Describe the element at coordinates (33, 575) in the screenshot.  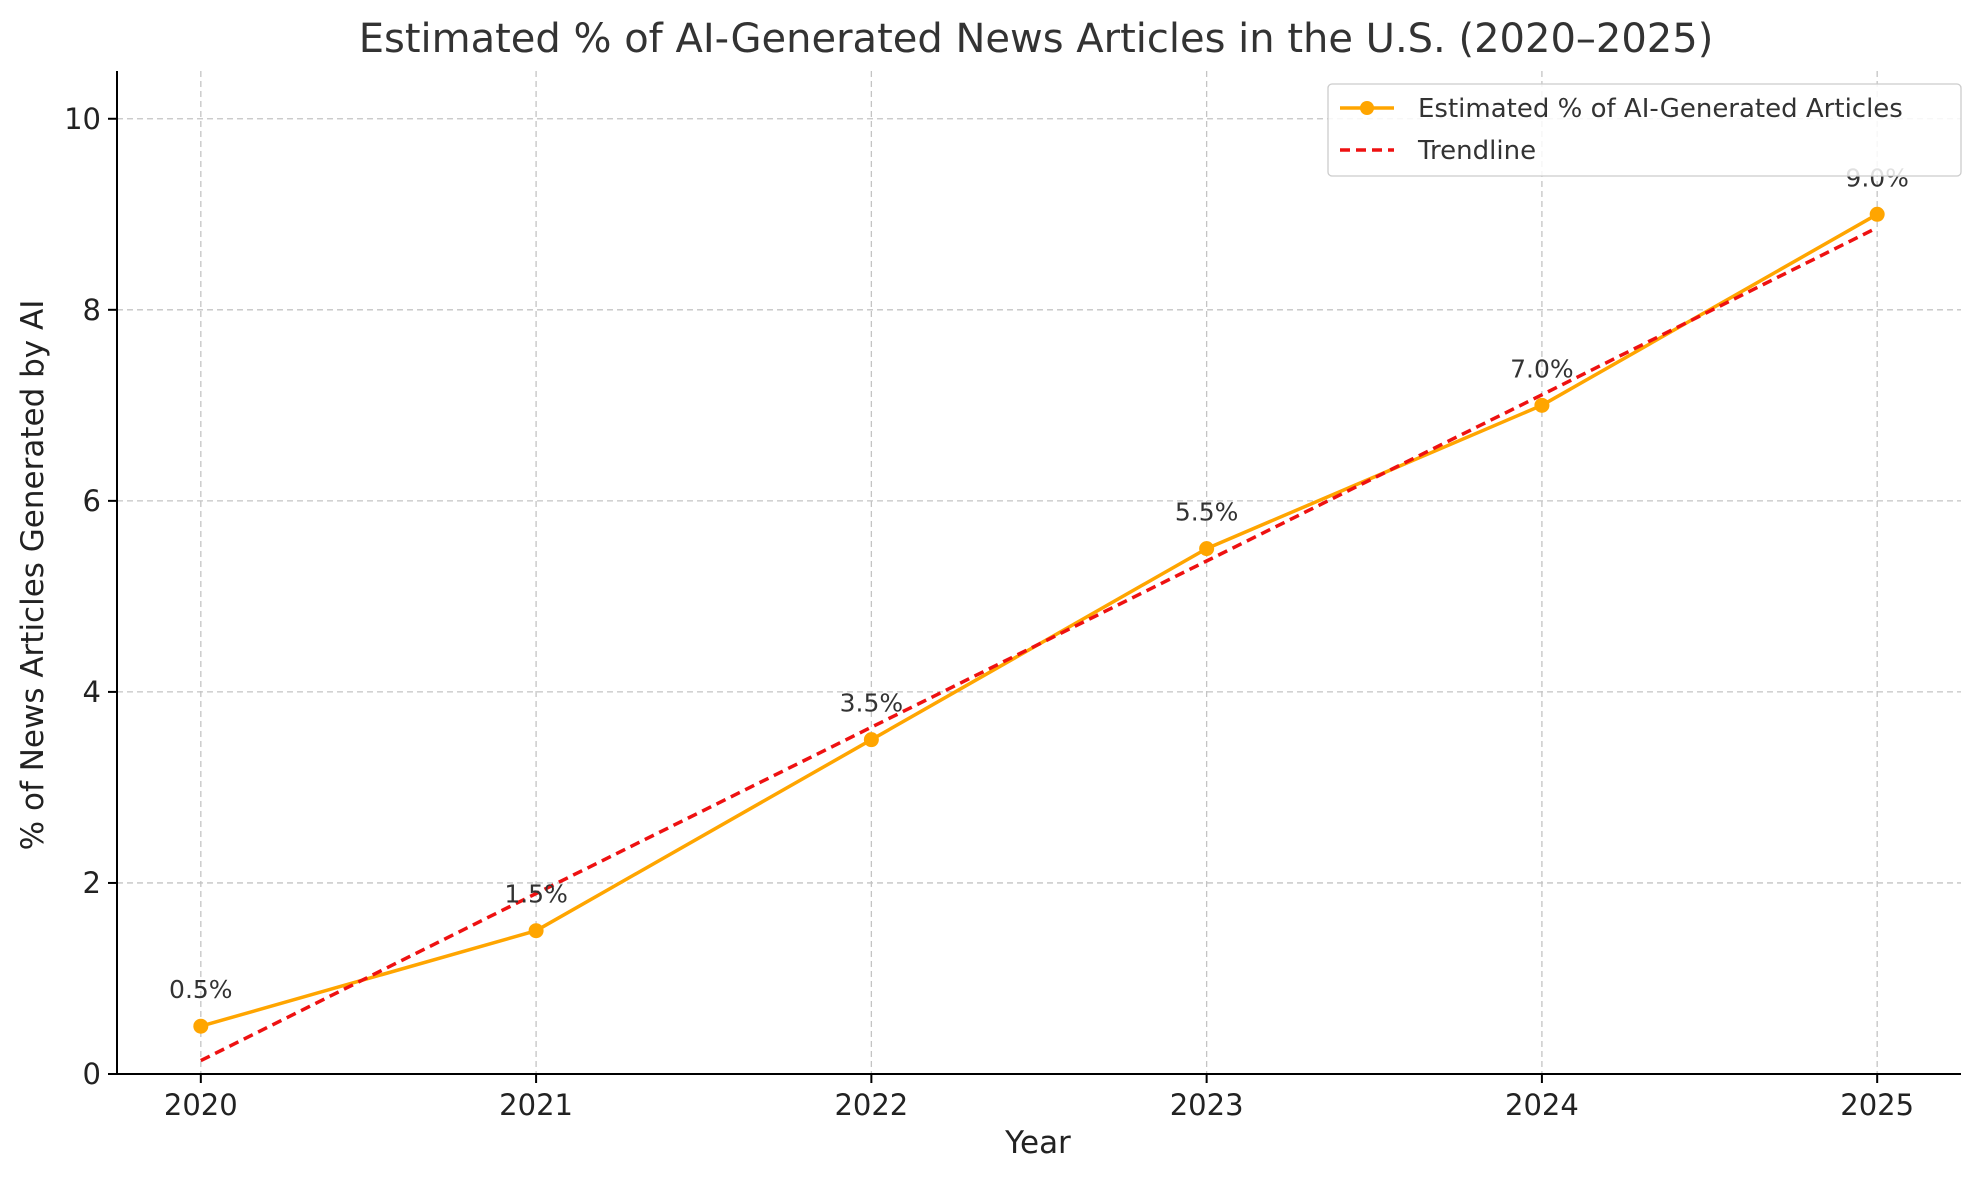
I see `y-axis-label: % of News Articles Generated by AI` at that location.